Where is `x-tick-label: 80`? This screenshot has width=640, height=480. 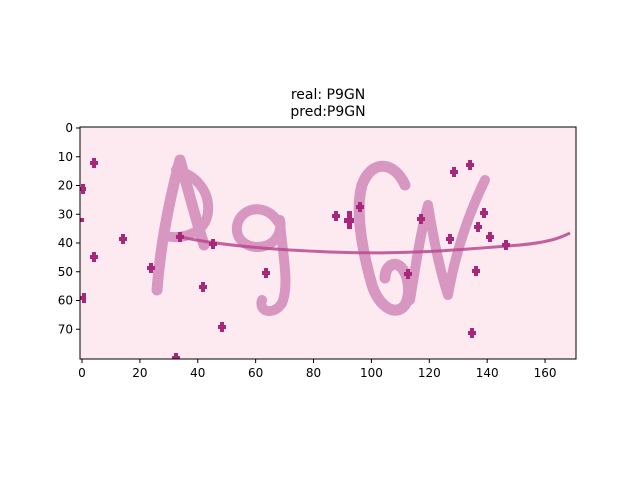 x-tick-label: 80 is located at coordinates (313, 373).